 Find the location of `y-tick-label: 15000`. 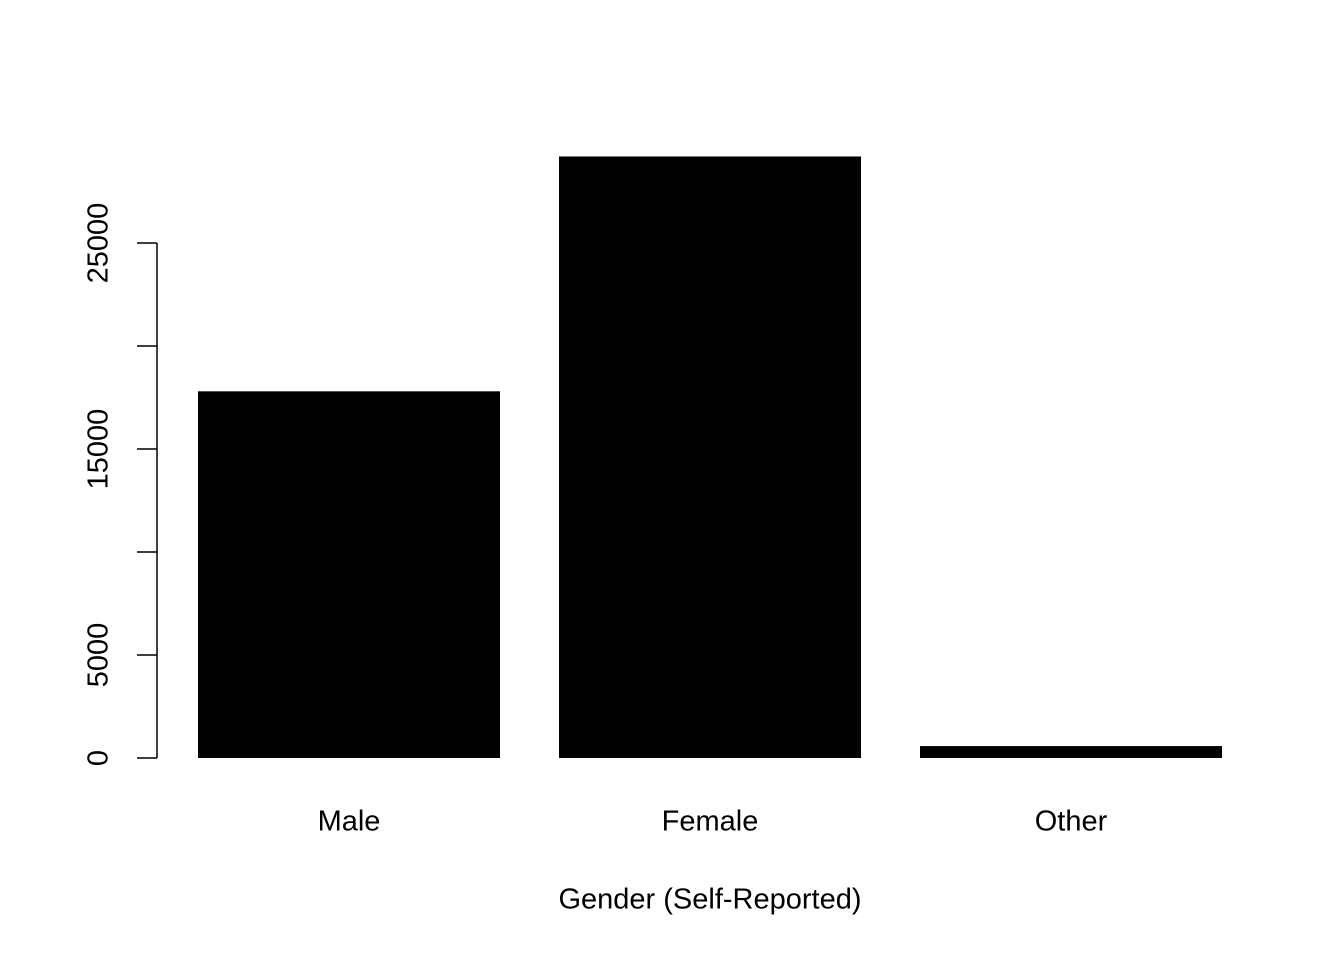

y-tick-label: 15000 is located at coordinates (99, 449).